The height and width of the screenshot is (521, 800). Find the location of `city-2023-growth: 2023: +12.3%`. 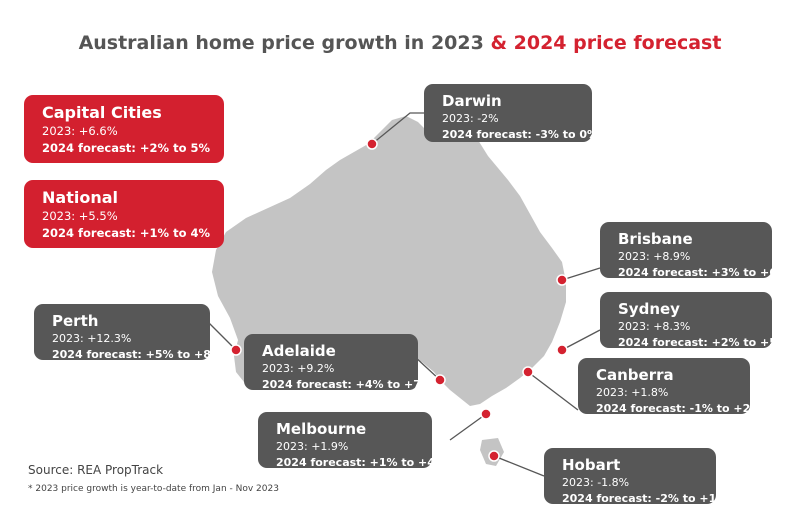

city-2023-growth: 2023: +12.3% is located at coordinates (92, 338).